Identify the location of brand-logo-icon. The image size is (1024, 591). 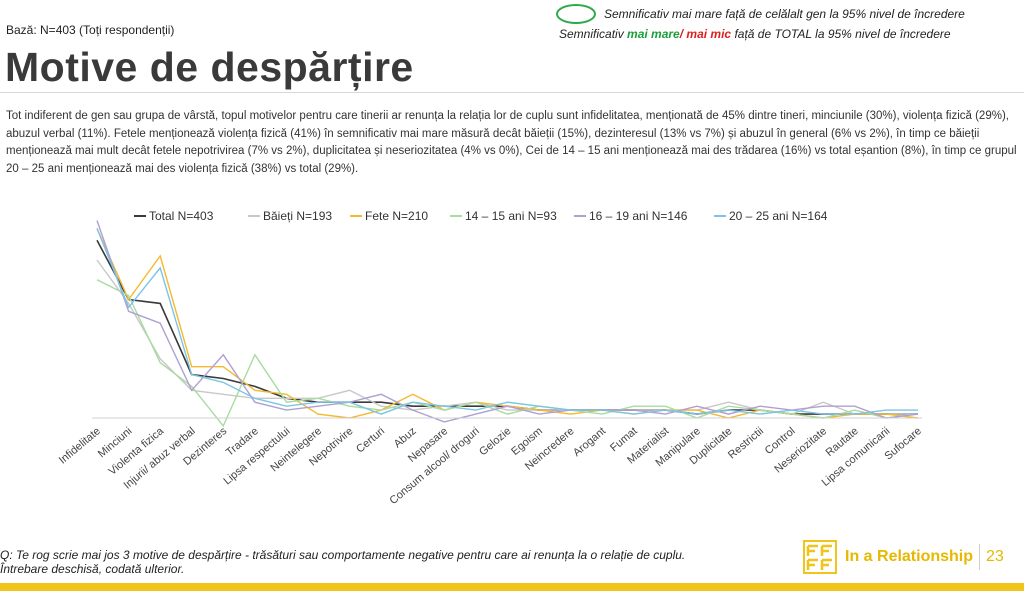
(820, 557).